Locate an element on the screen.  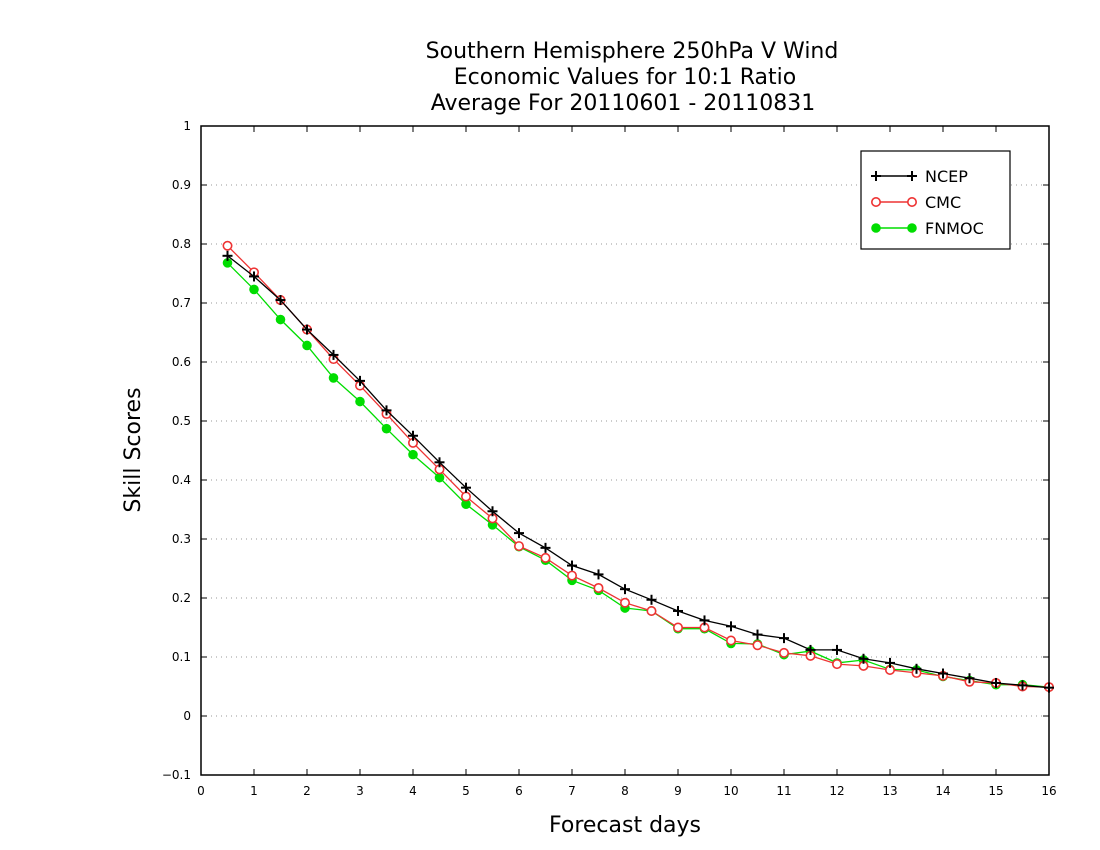
x-tick-label: 11 is located at coordinates (783, 791).